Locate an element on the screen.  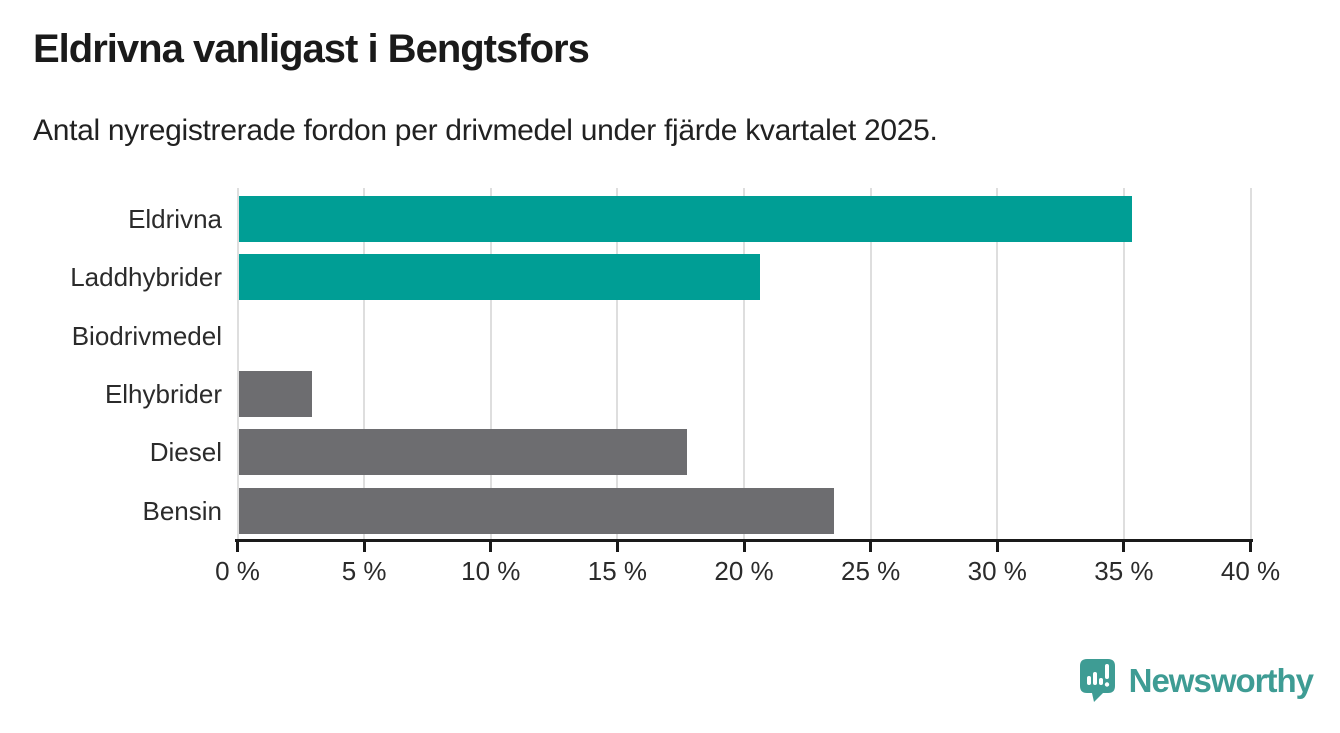
category-label: Laddhybrider is located at coordinates (146, 277).